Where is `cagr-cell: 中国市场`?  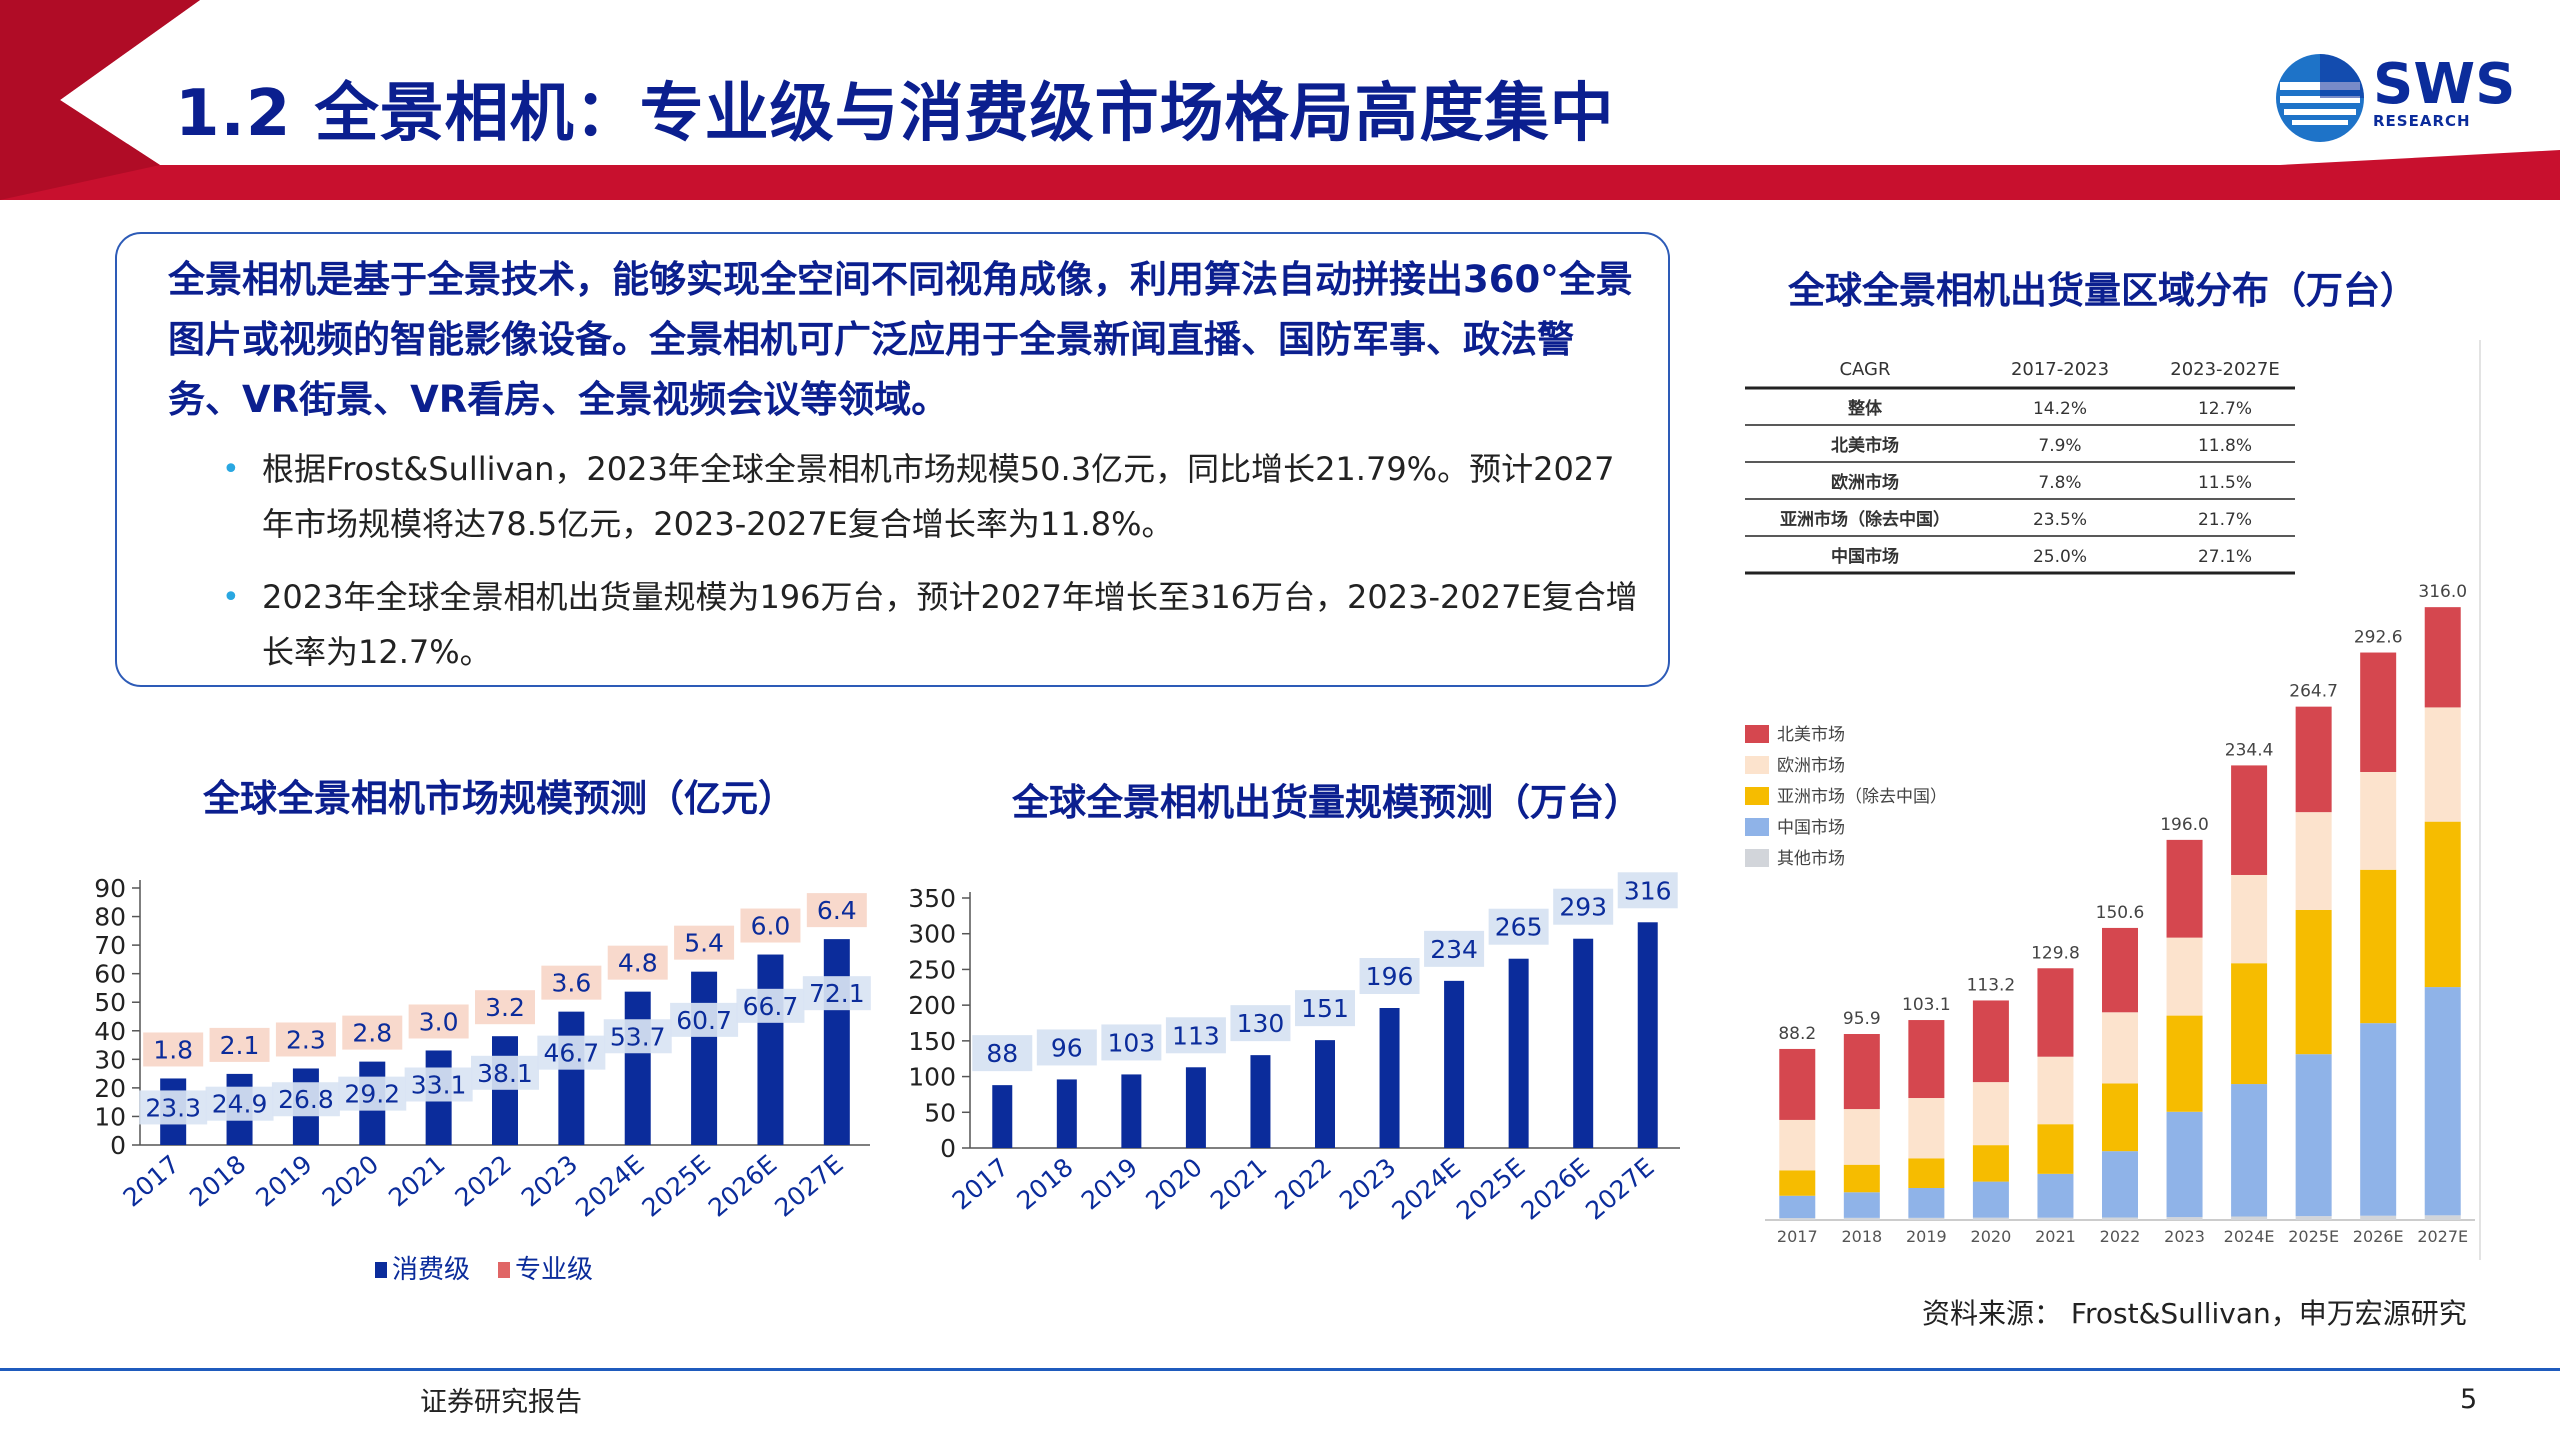
cagr-cell: 中国市场 is located at coordinates (1865, 556).